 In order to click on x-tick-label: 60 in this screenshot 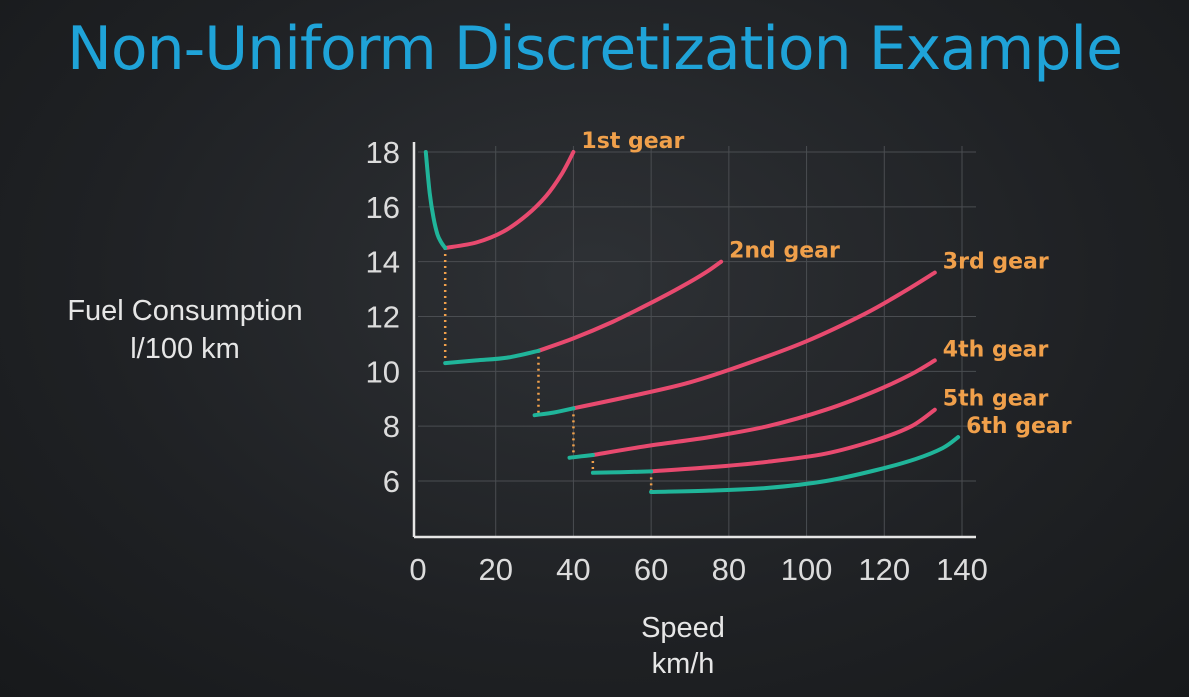, I will do `click(651, 569)`.